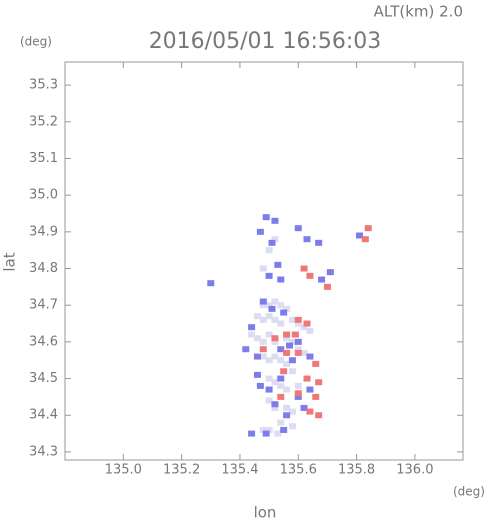 The image size is (491, 521). What do you see at coordinates (36, 42) in the screenshot?
I see `y-unit: (deg)` at bounding box center [36, 42].